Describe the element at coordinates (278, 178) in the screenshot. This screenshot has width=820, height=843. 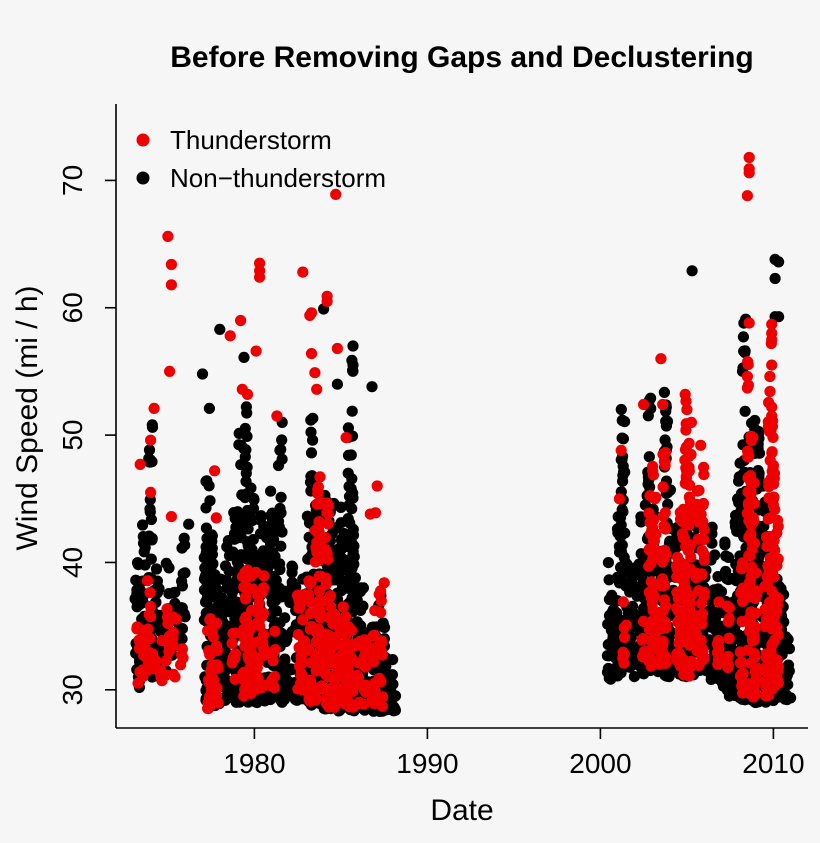
I see `legend-label-non-thunderstorm: Non−thunderstorm` at that location.